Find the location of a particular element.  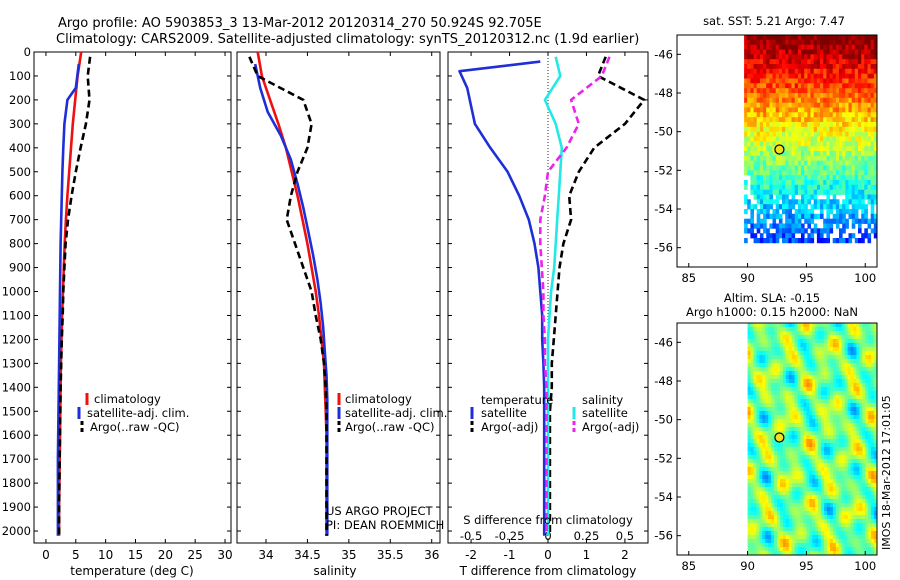

sst-heatmap is located at coordinates (811, 139).